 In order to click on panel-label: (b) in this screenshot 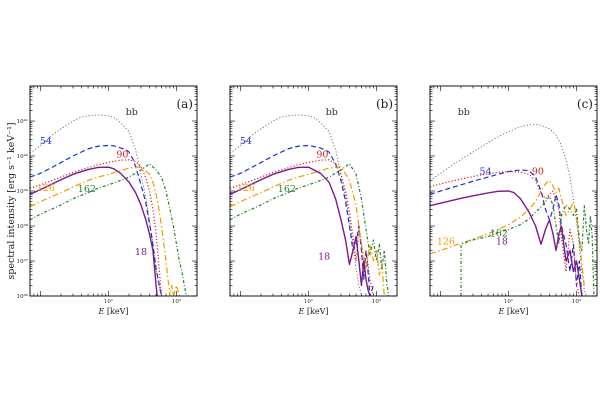, I will do `click(384, 104)`.